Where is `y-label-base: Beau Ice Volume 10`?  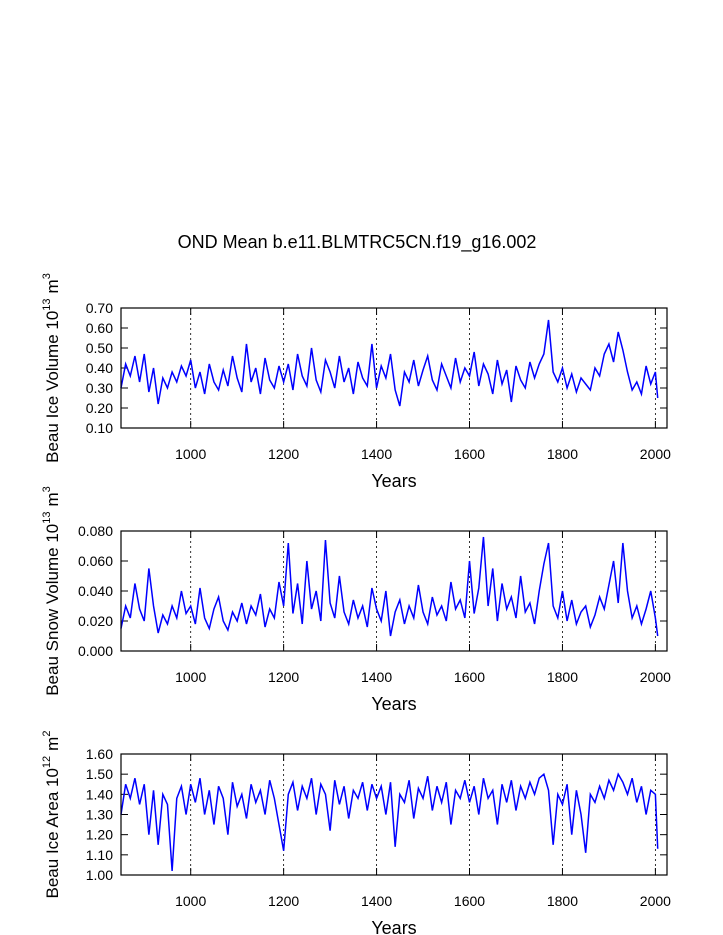
y-label-base: Beau Ice Volume 10 is located at coordinates (52, 387).